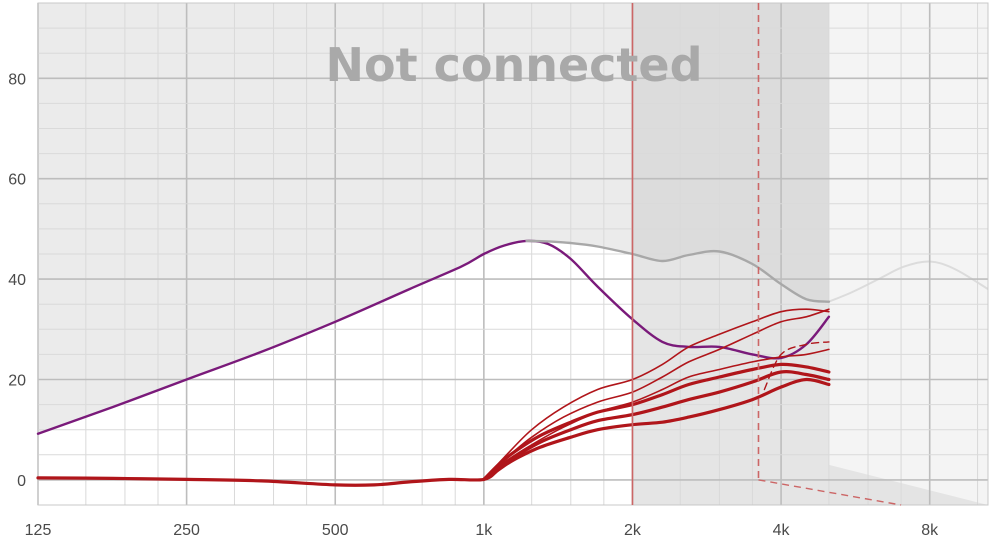 The height and width of the screenshot is (548, 993). What do you see at coordinates (782, 530) in the screenshot?
I see `x-tick-label: 4k` at bounding box center [782, 530].